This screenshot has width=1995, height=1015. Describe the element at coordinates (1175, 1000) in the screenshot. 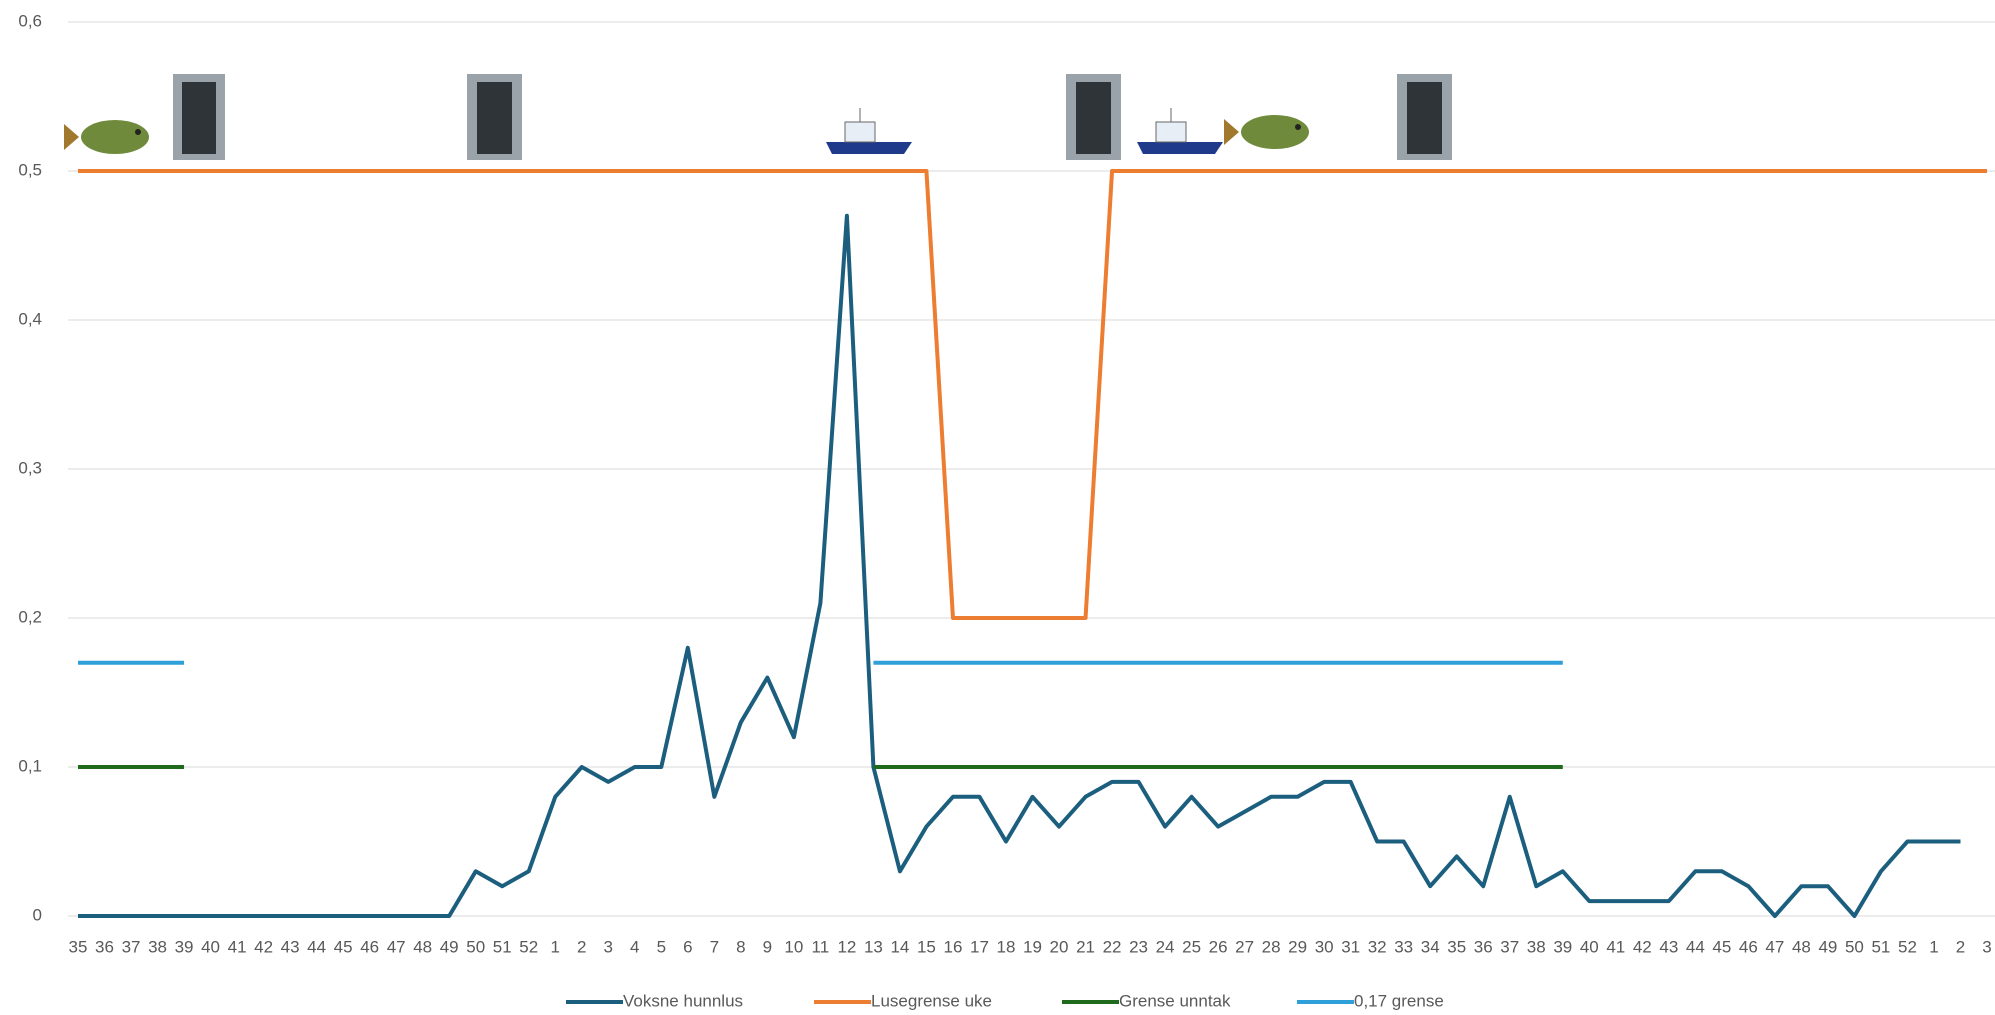

I see `legend-label: Grense unntak` at that location.